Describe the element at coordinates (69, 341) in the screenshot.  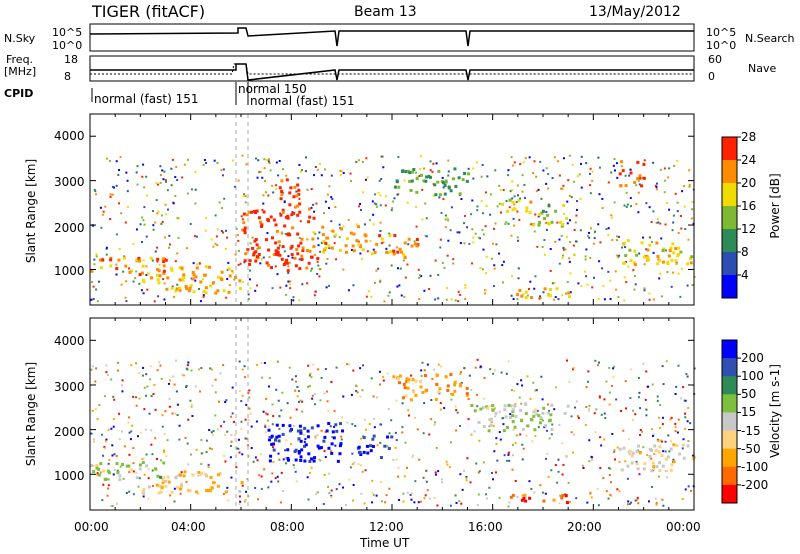
I see `velocity-ytick-4000: 4000` at that location.